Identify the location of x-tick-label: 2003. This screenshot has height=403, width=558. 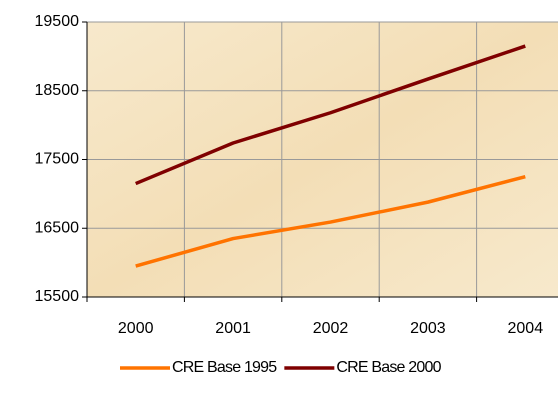
(428, 328).